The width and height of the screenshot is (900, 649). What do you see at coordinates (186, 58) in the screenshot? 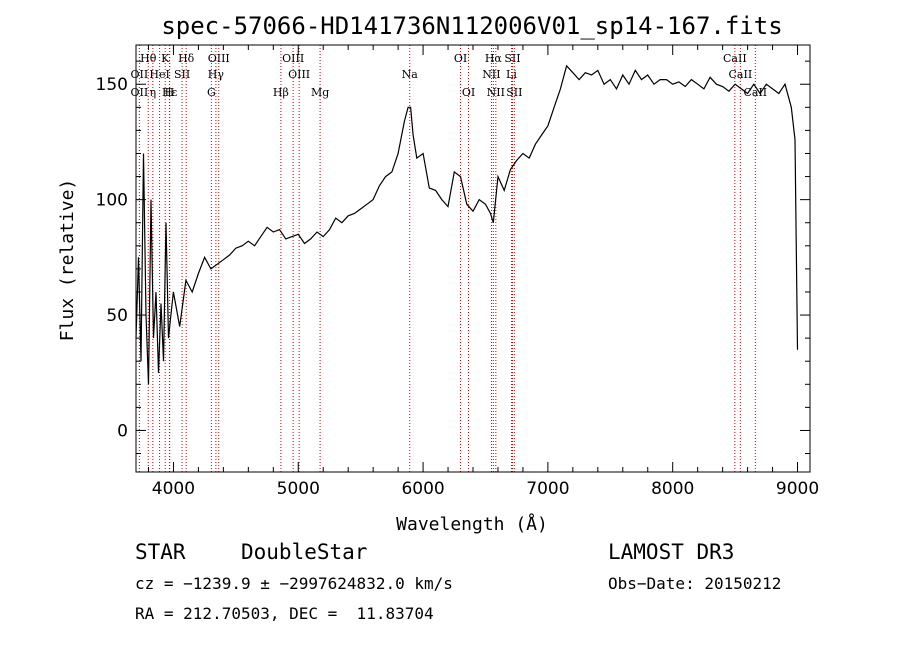
I see `spectral-line-label: Hδ` at bounding box center [186, 58].